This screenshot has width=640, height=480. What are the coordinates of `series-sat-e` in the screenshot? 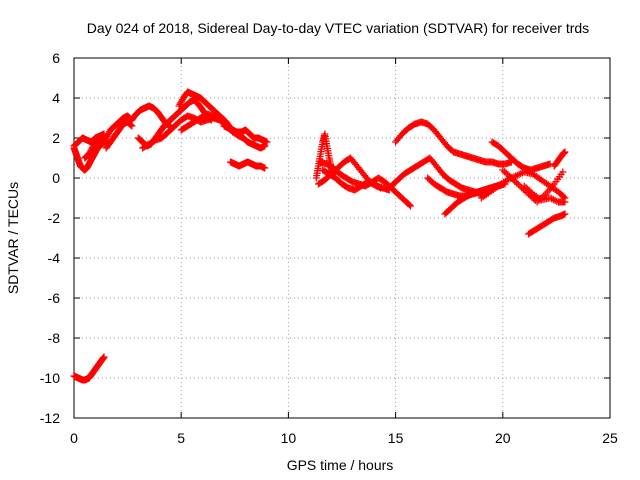 It's located at (119, 135).